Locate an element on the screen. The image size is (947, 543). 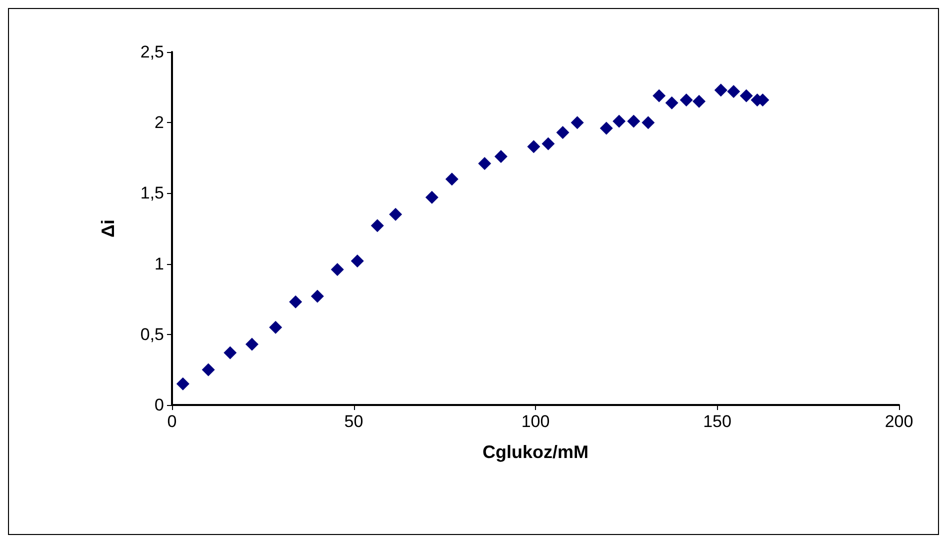
x-axis-title: Cglukoz/mM is located at coordinates (535, 452).